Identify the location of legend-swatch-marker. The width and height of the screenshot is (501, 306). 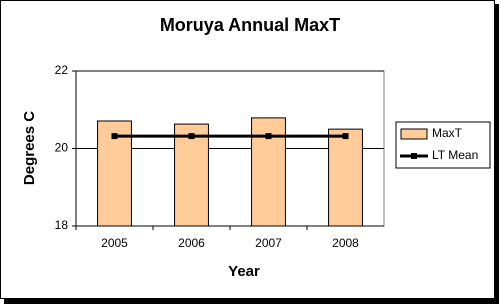
(414, 156).